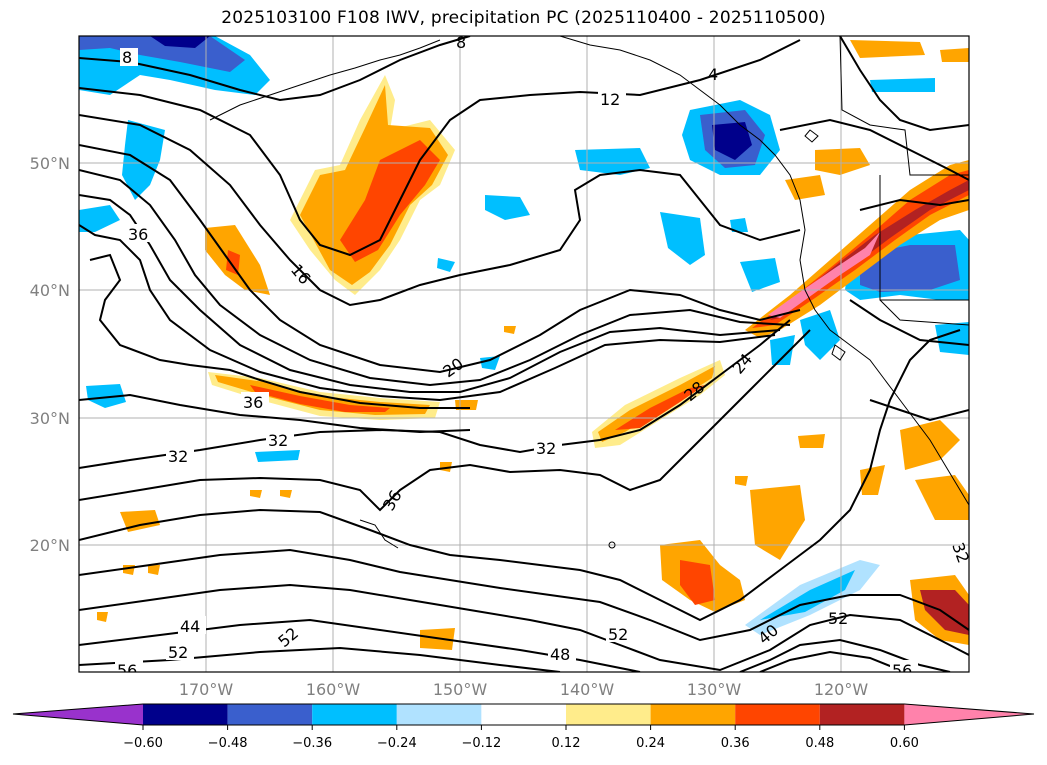 The image size is (1047, 765). Describe the element at coordinates (460, 689) in the screenshot. I see `lon-label-150w: 150°W` at that location.